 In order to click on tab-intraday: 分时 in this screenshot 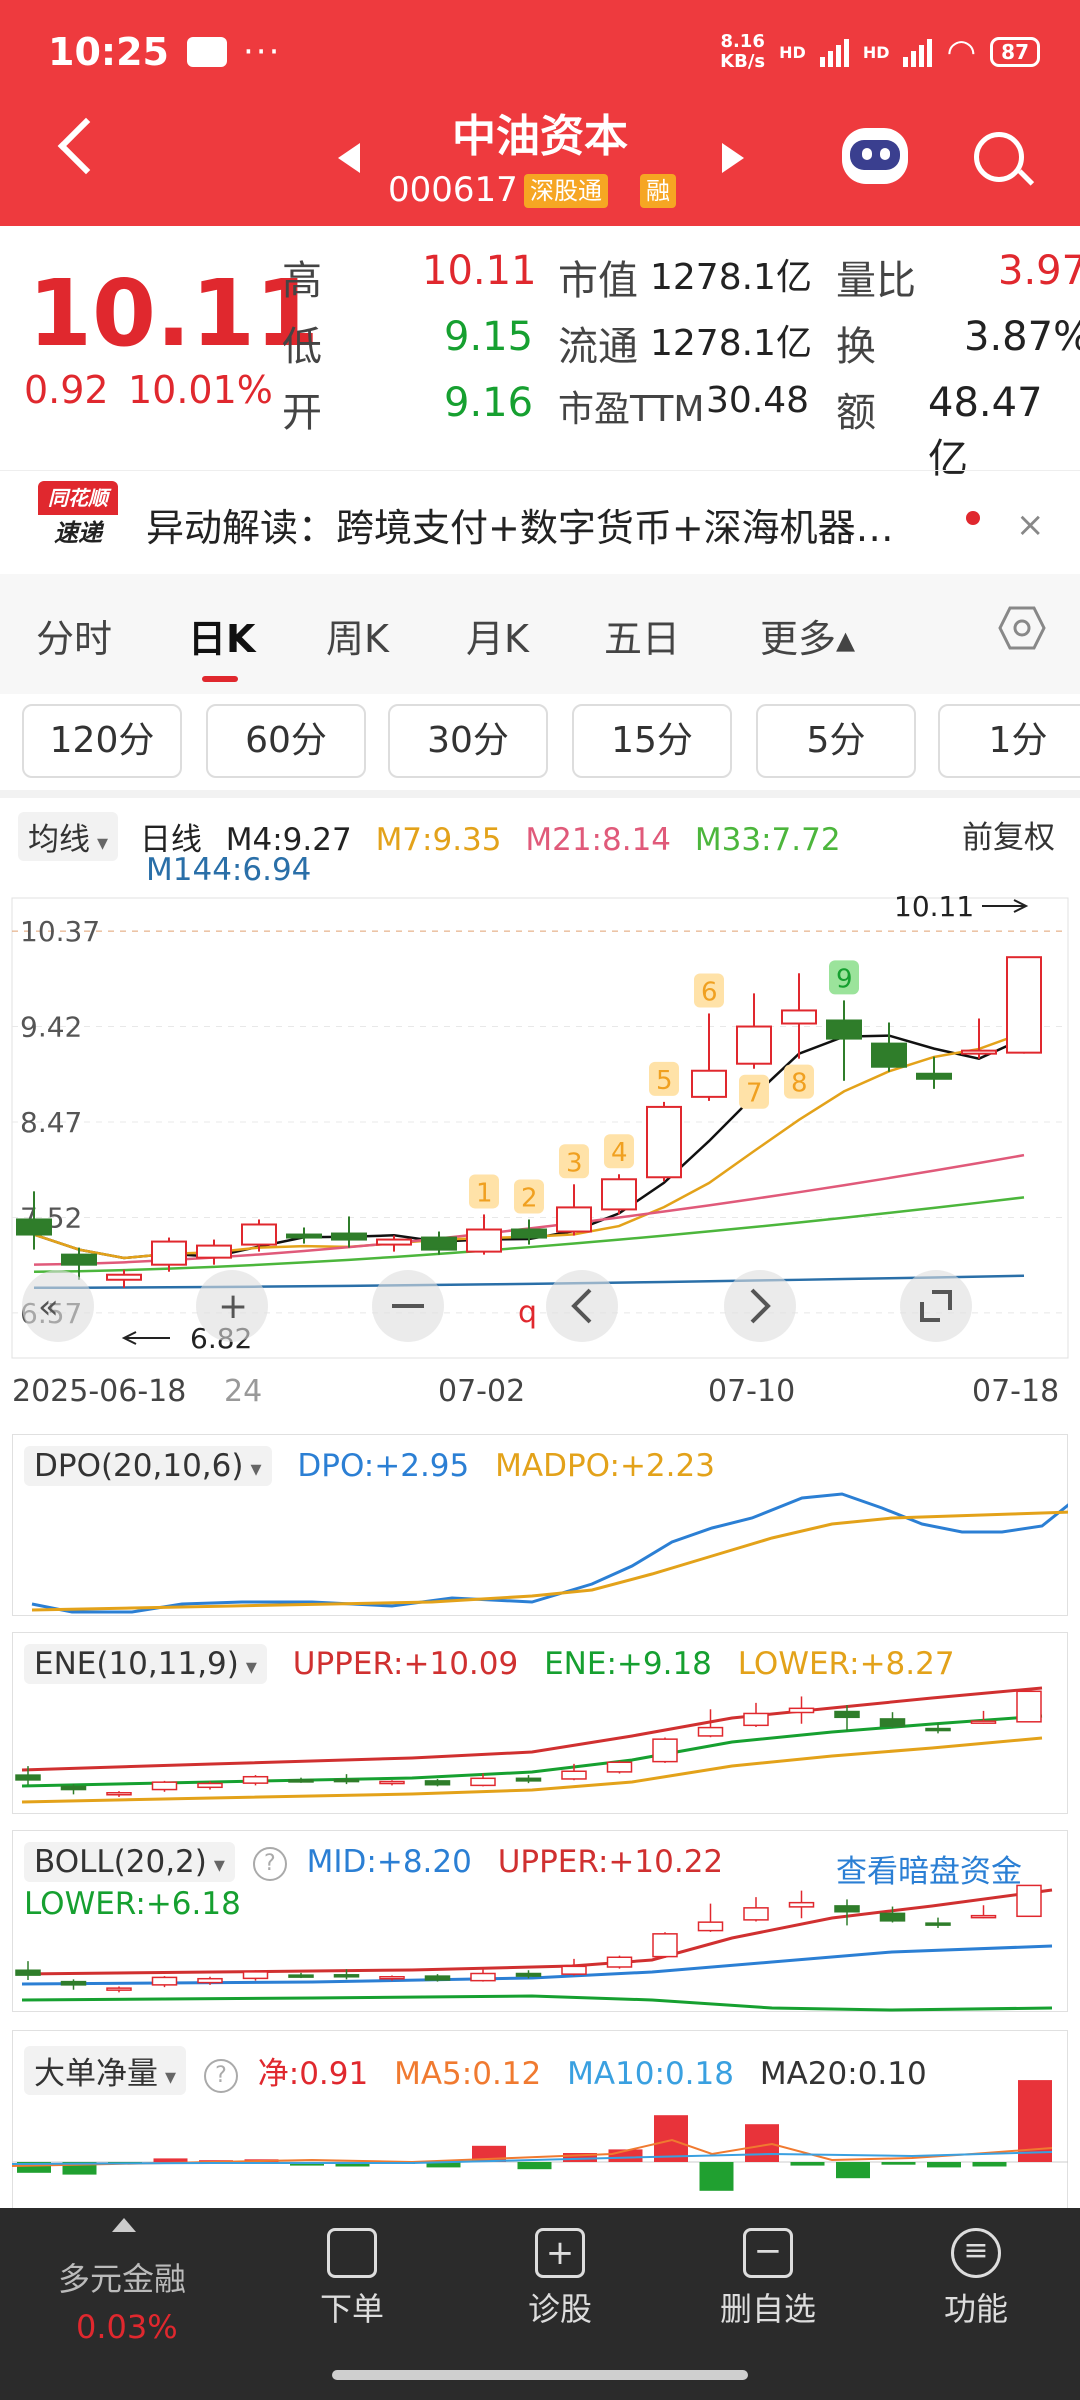, I will do `click(74, 639)`.